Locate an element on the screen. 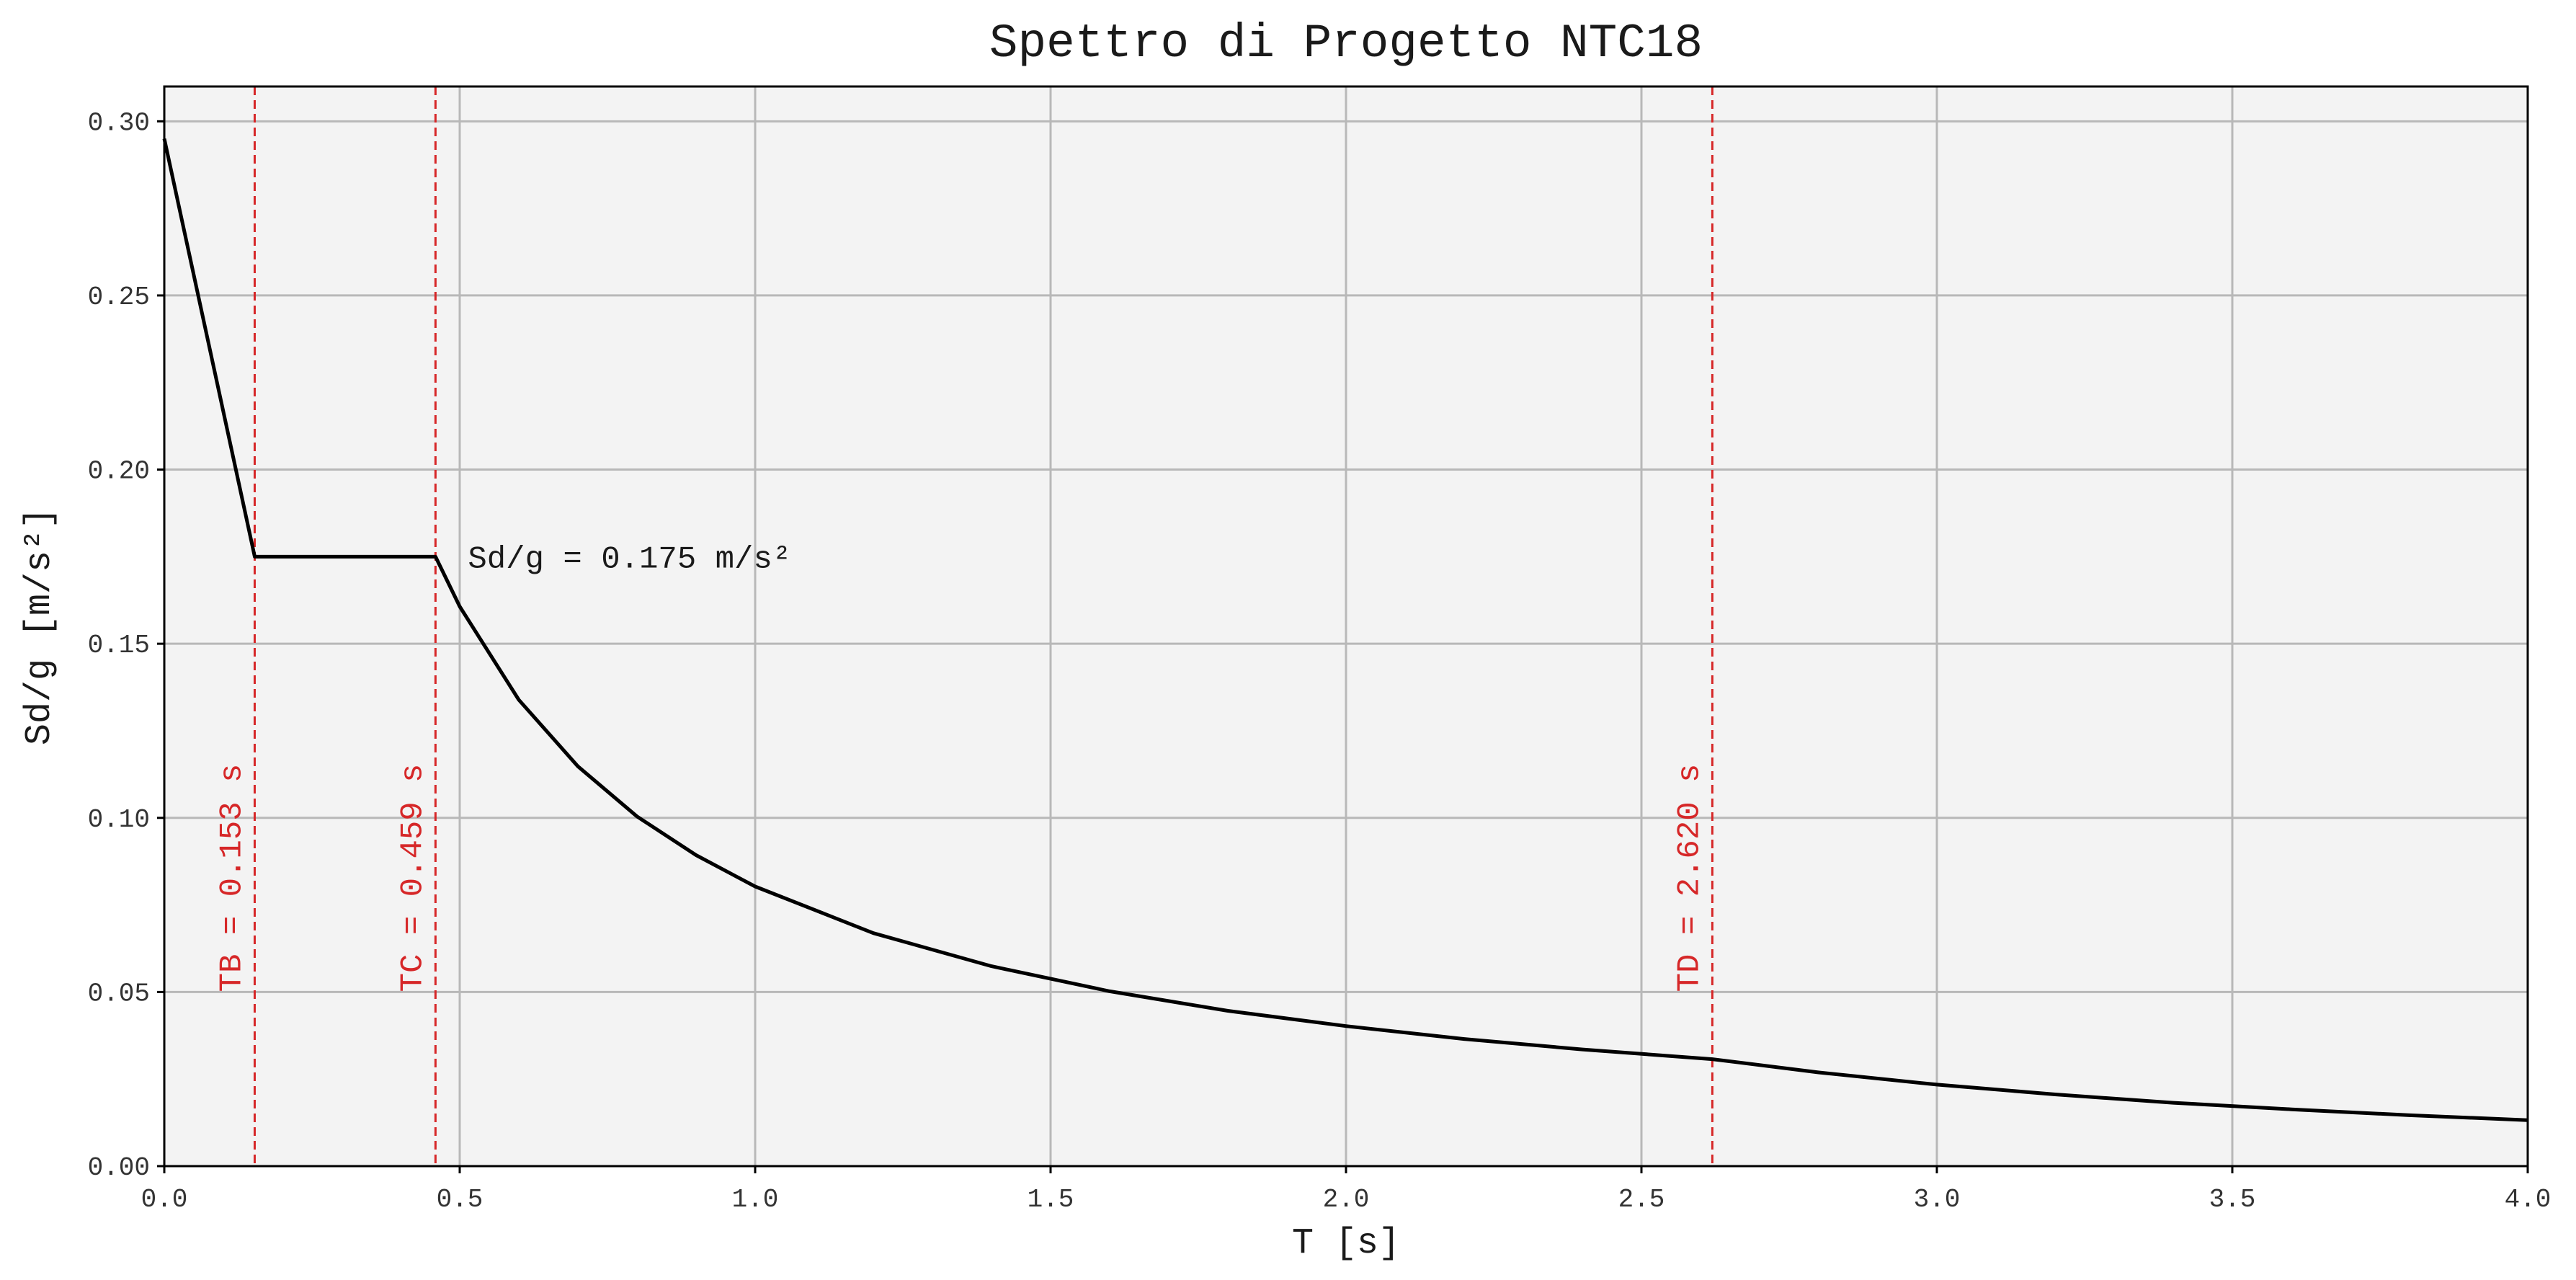 The image size is (2576, 1280). y-tick-label: 0.10 is located at coordinates (119, 820).